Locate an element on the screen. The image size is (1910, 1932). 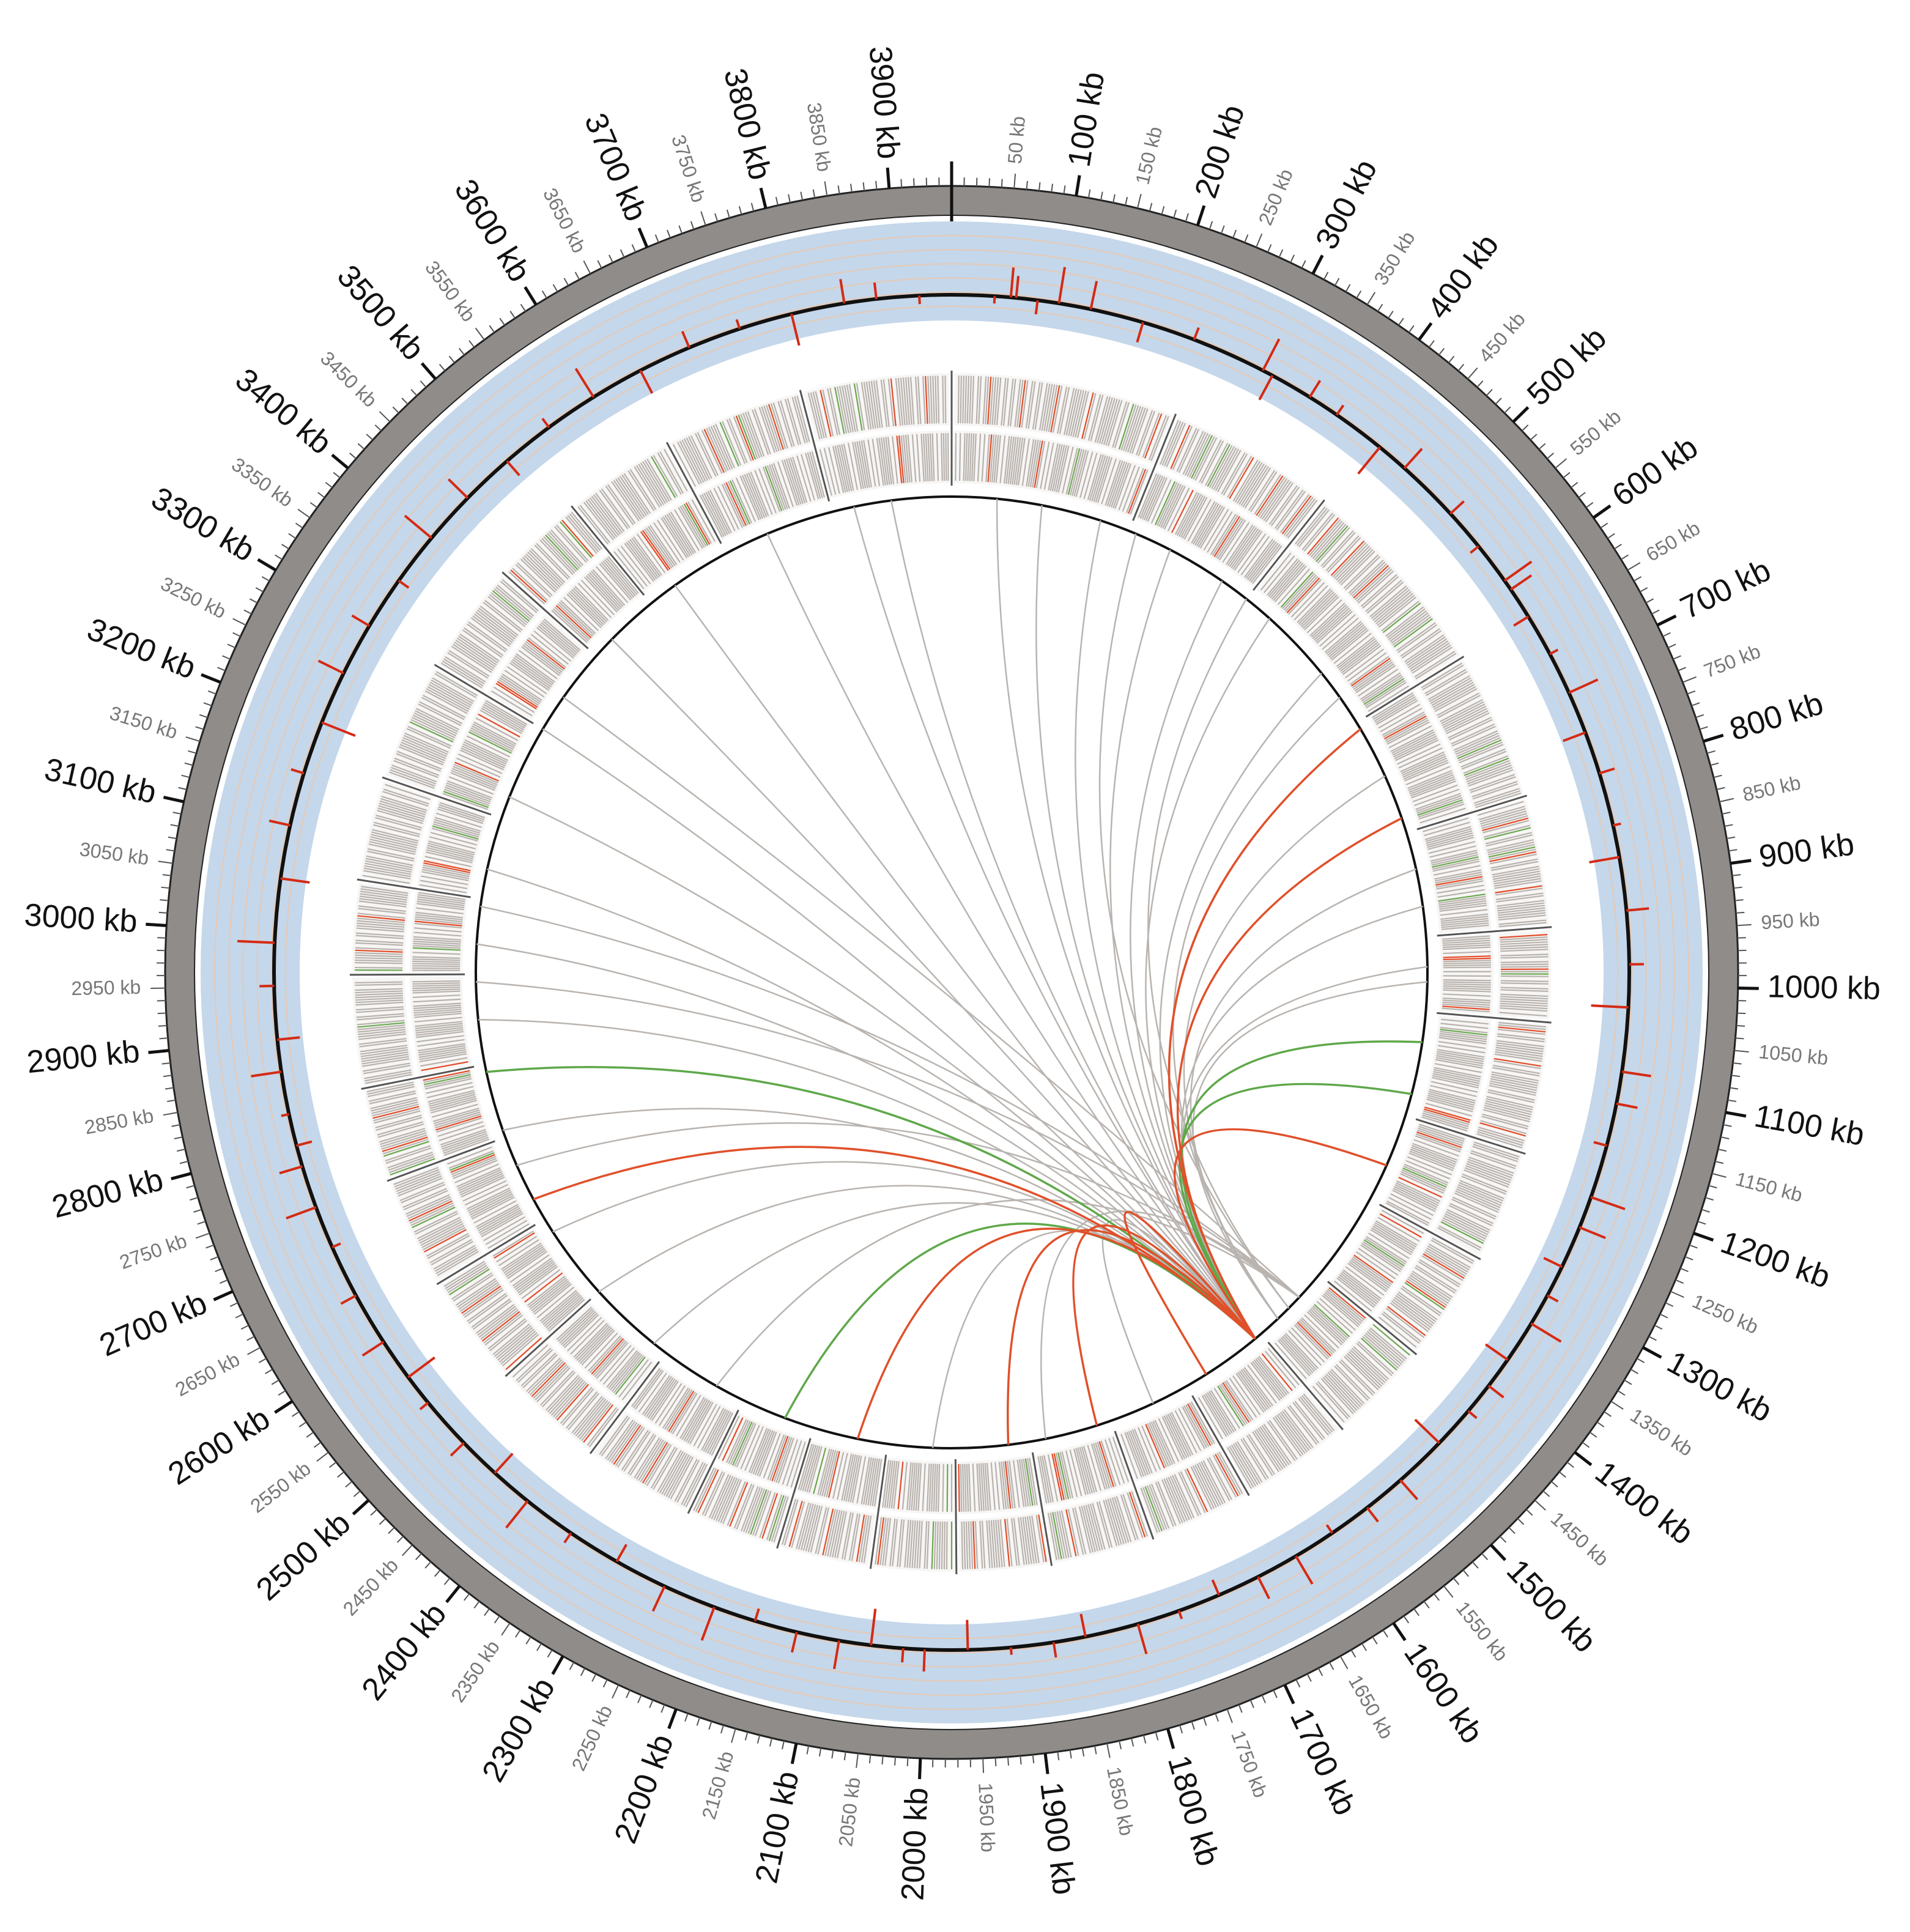
minor-tick-label: 3250 kb is located at coordinates (193, 597).